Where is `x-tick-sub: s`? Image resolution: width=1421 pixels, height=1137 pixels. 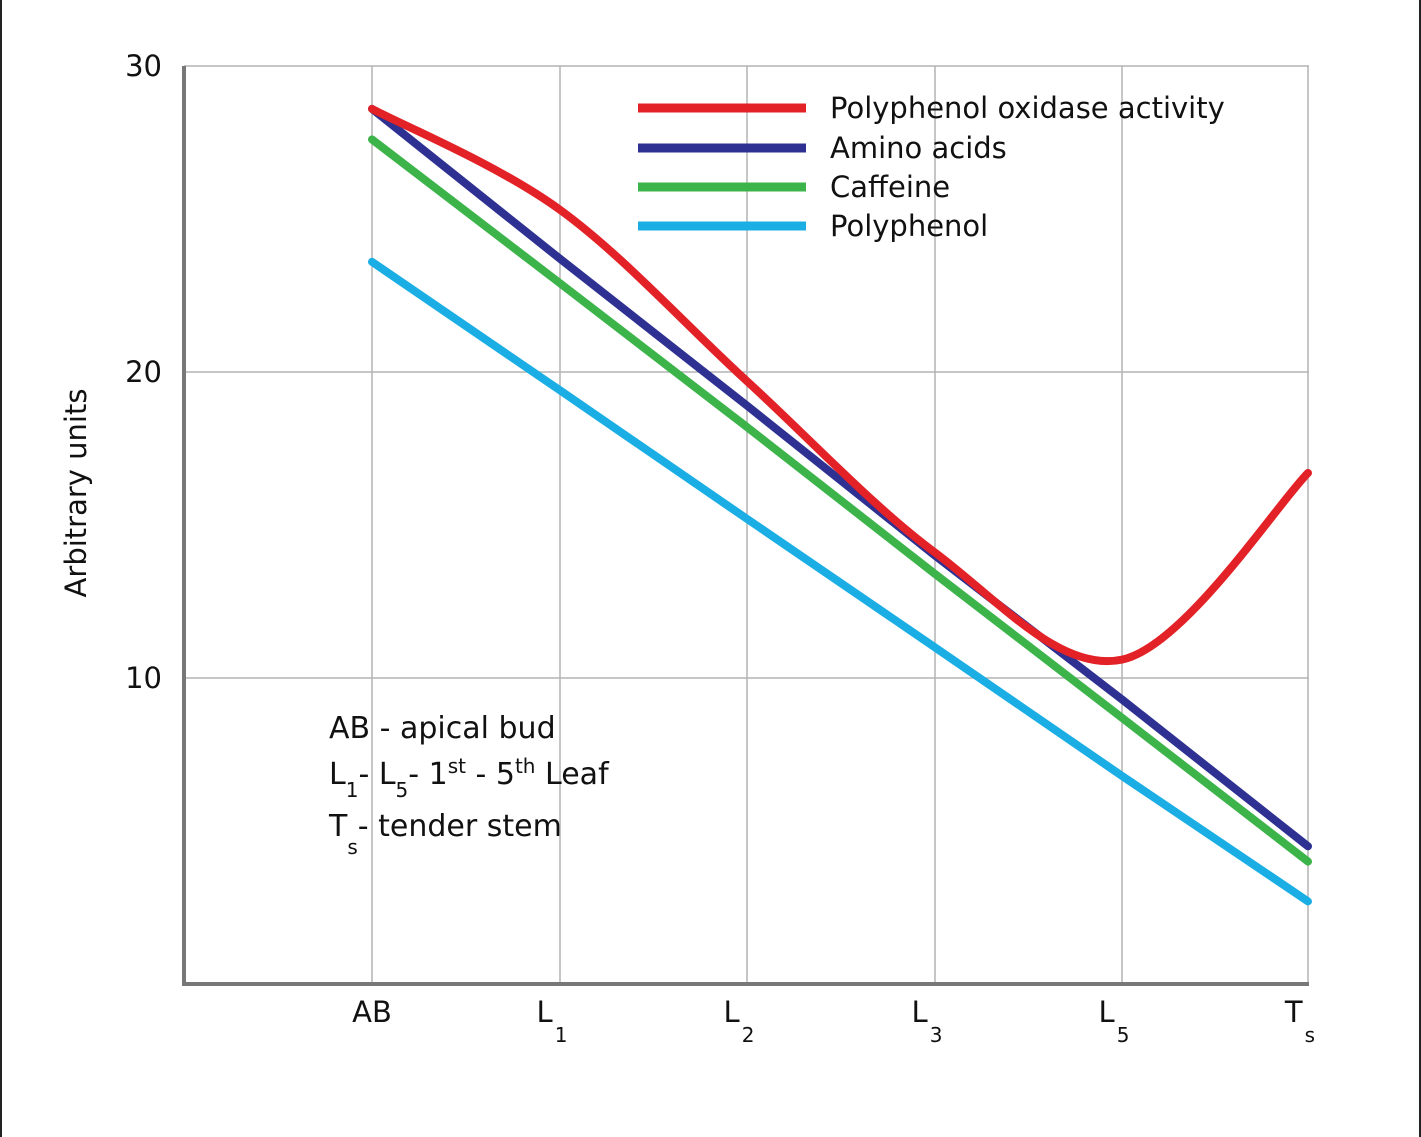 x-tick-sub: s is located at coordinates (1310, 1035).